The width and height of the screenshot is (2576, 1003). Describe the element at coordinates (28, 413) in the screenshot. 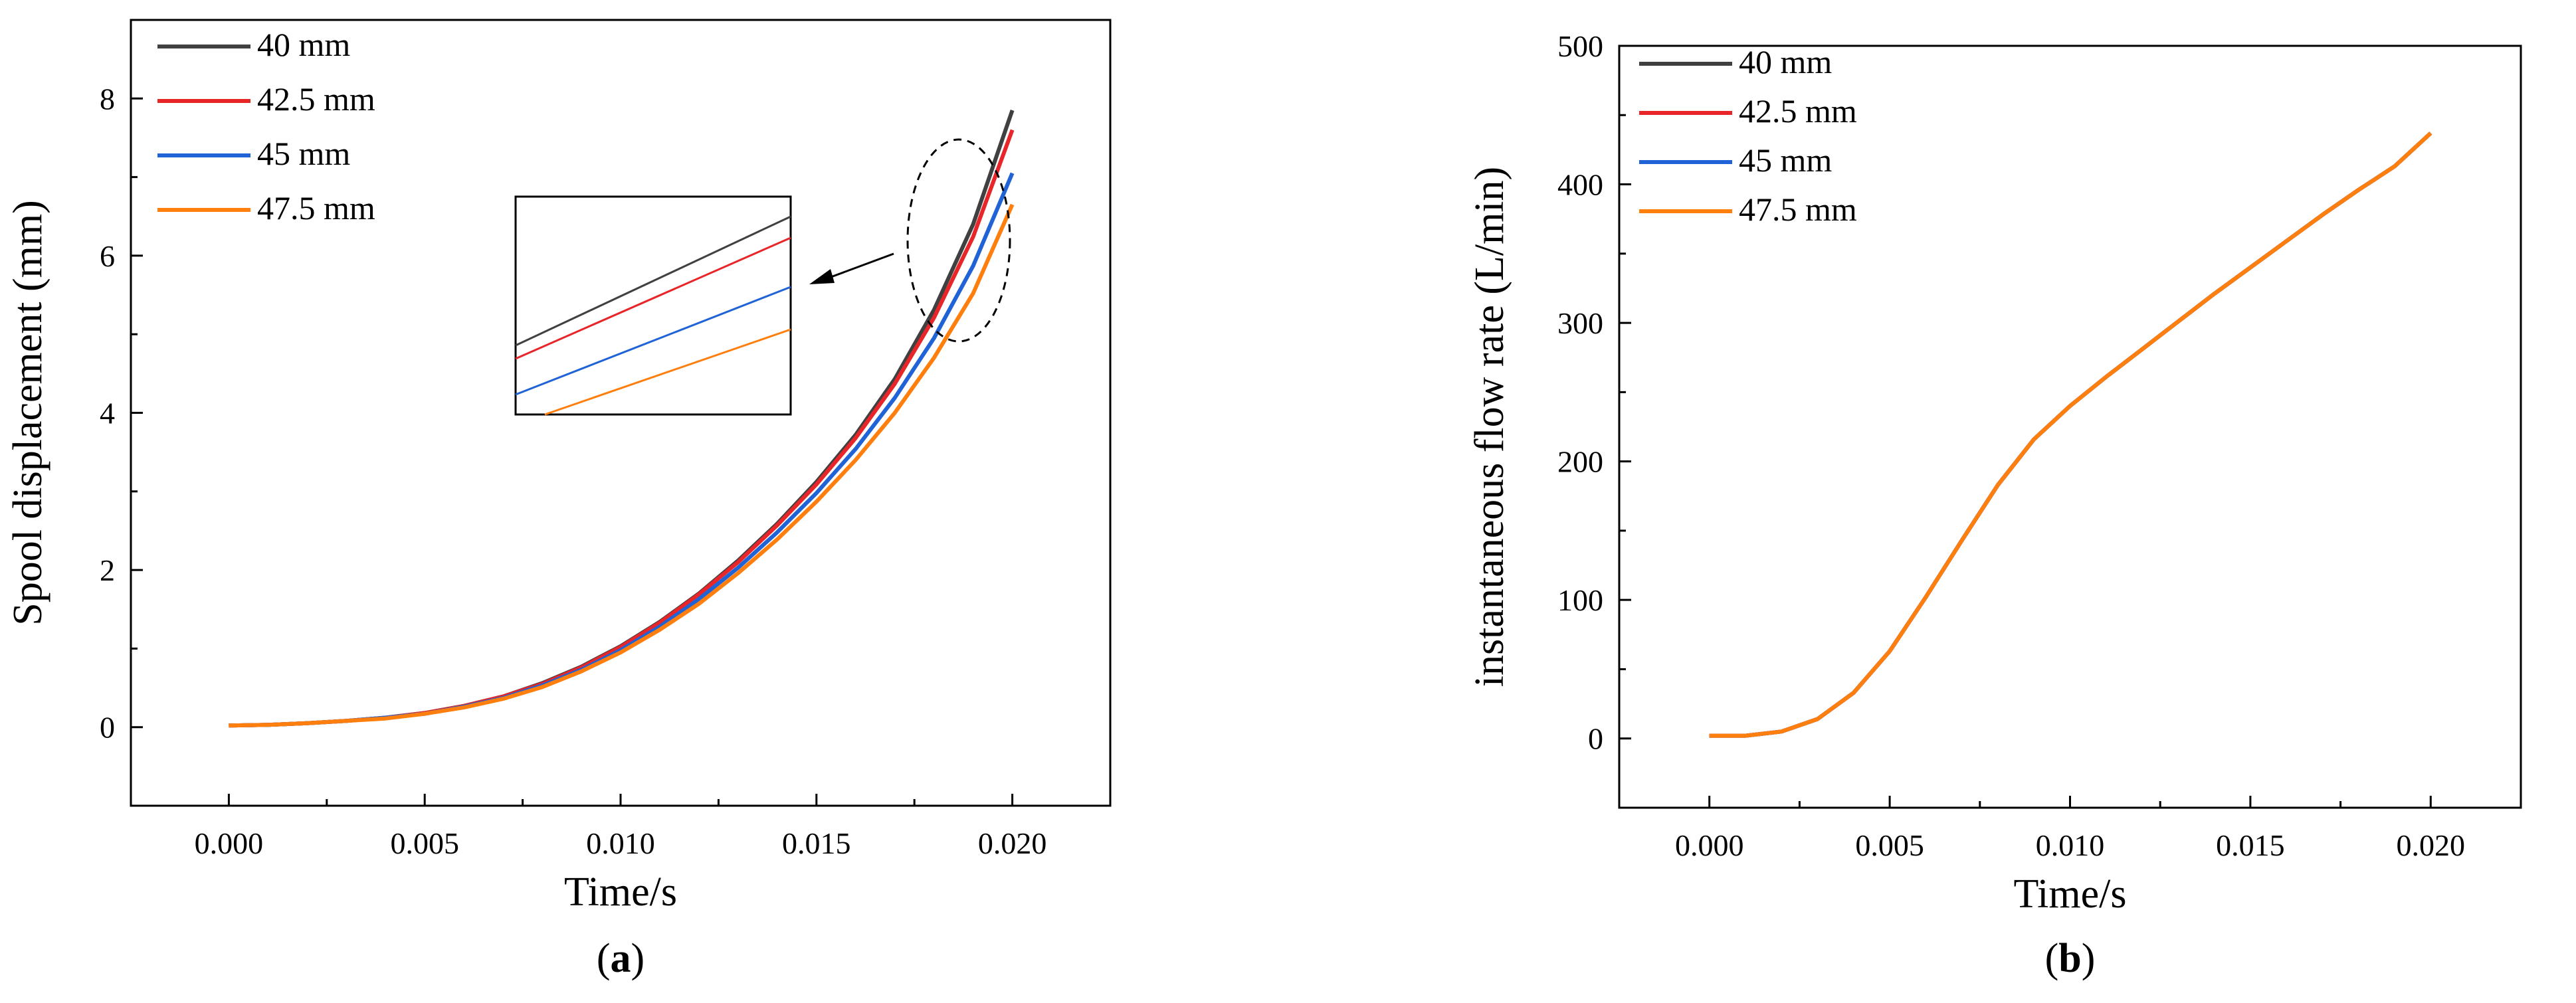

I see `y-axis-label: Spool displacement (mm)` at that location.